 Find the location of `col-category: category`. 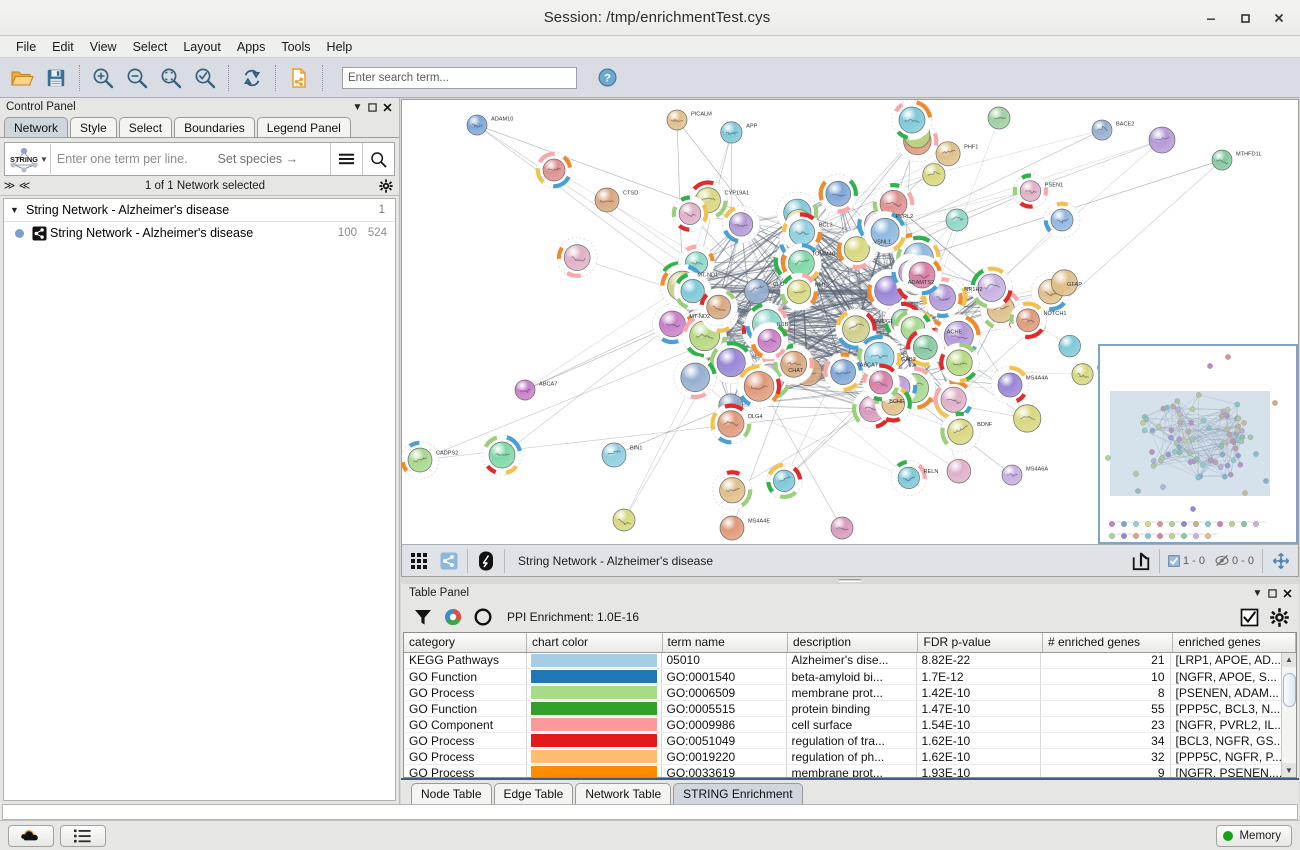

col-category: category is located at coordinates (465, 643).